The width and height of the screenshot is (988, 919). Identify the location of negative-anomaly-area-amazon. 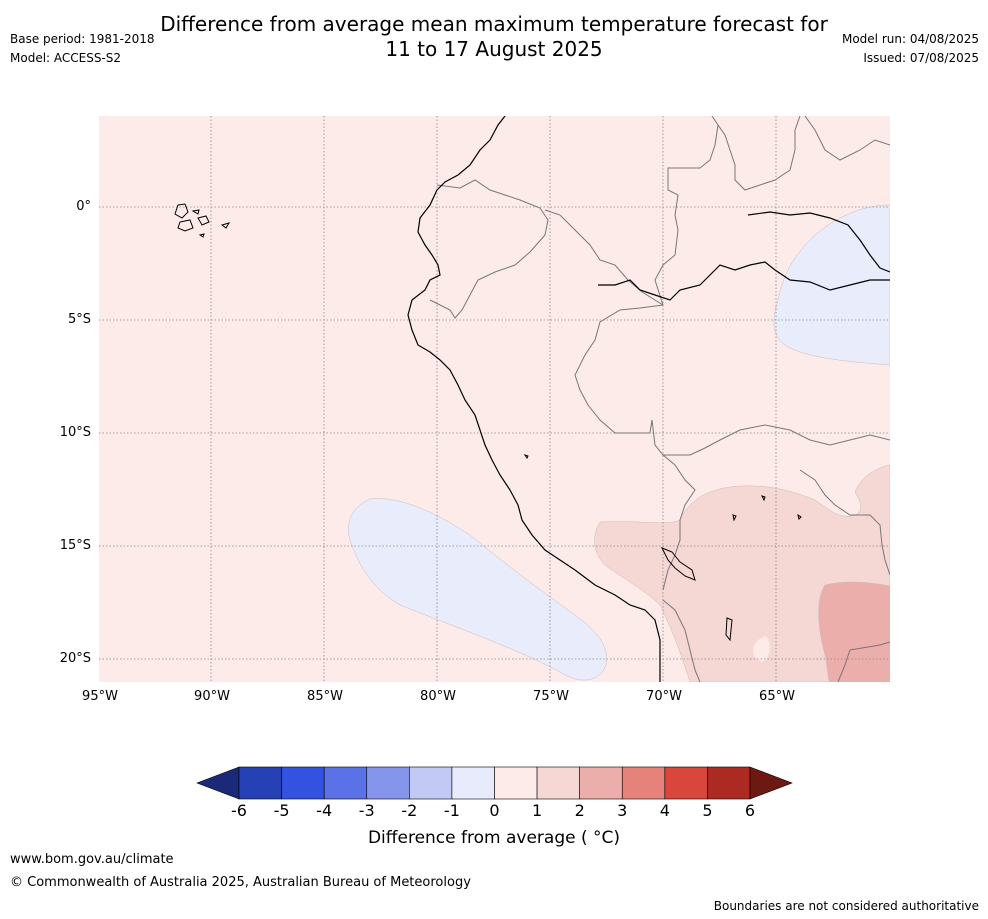
(831, 285).